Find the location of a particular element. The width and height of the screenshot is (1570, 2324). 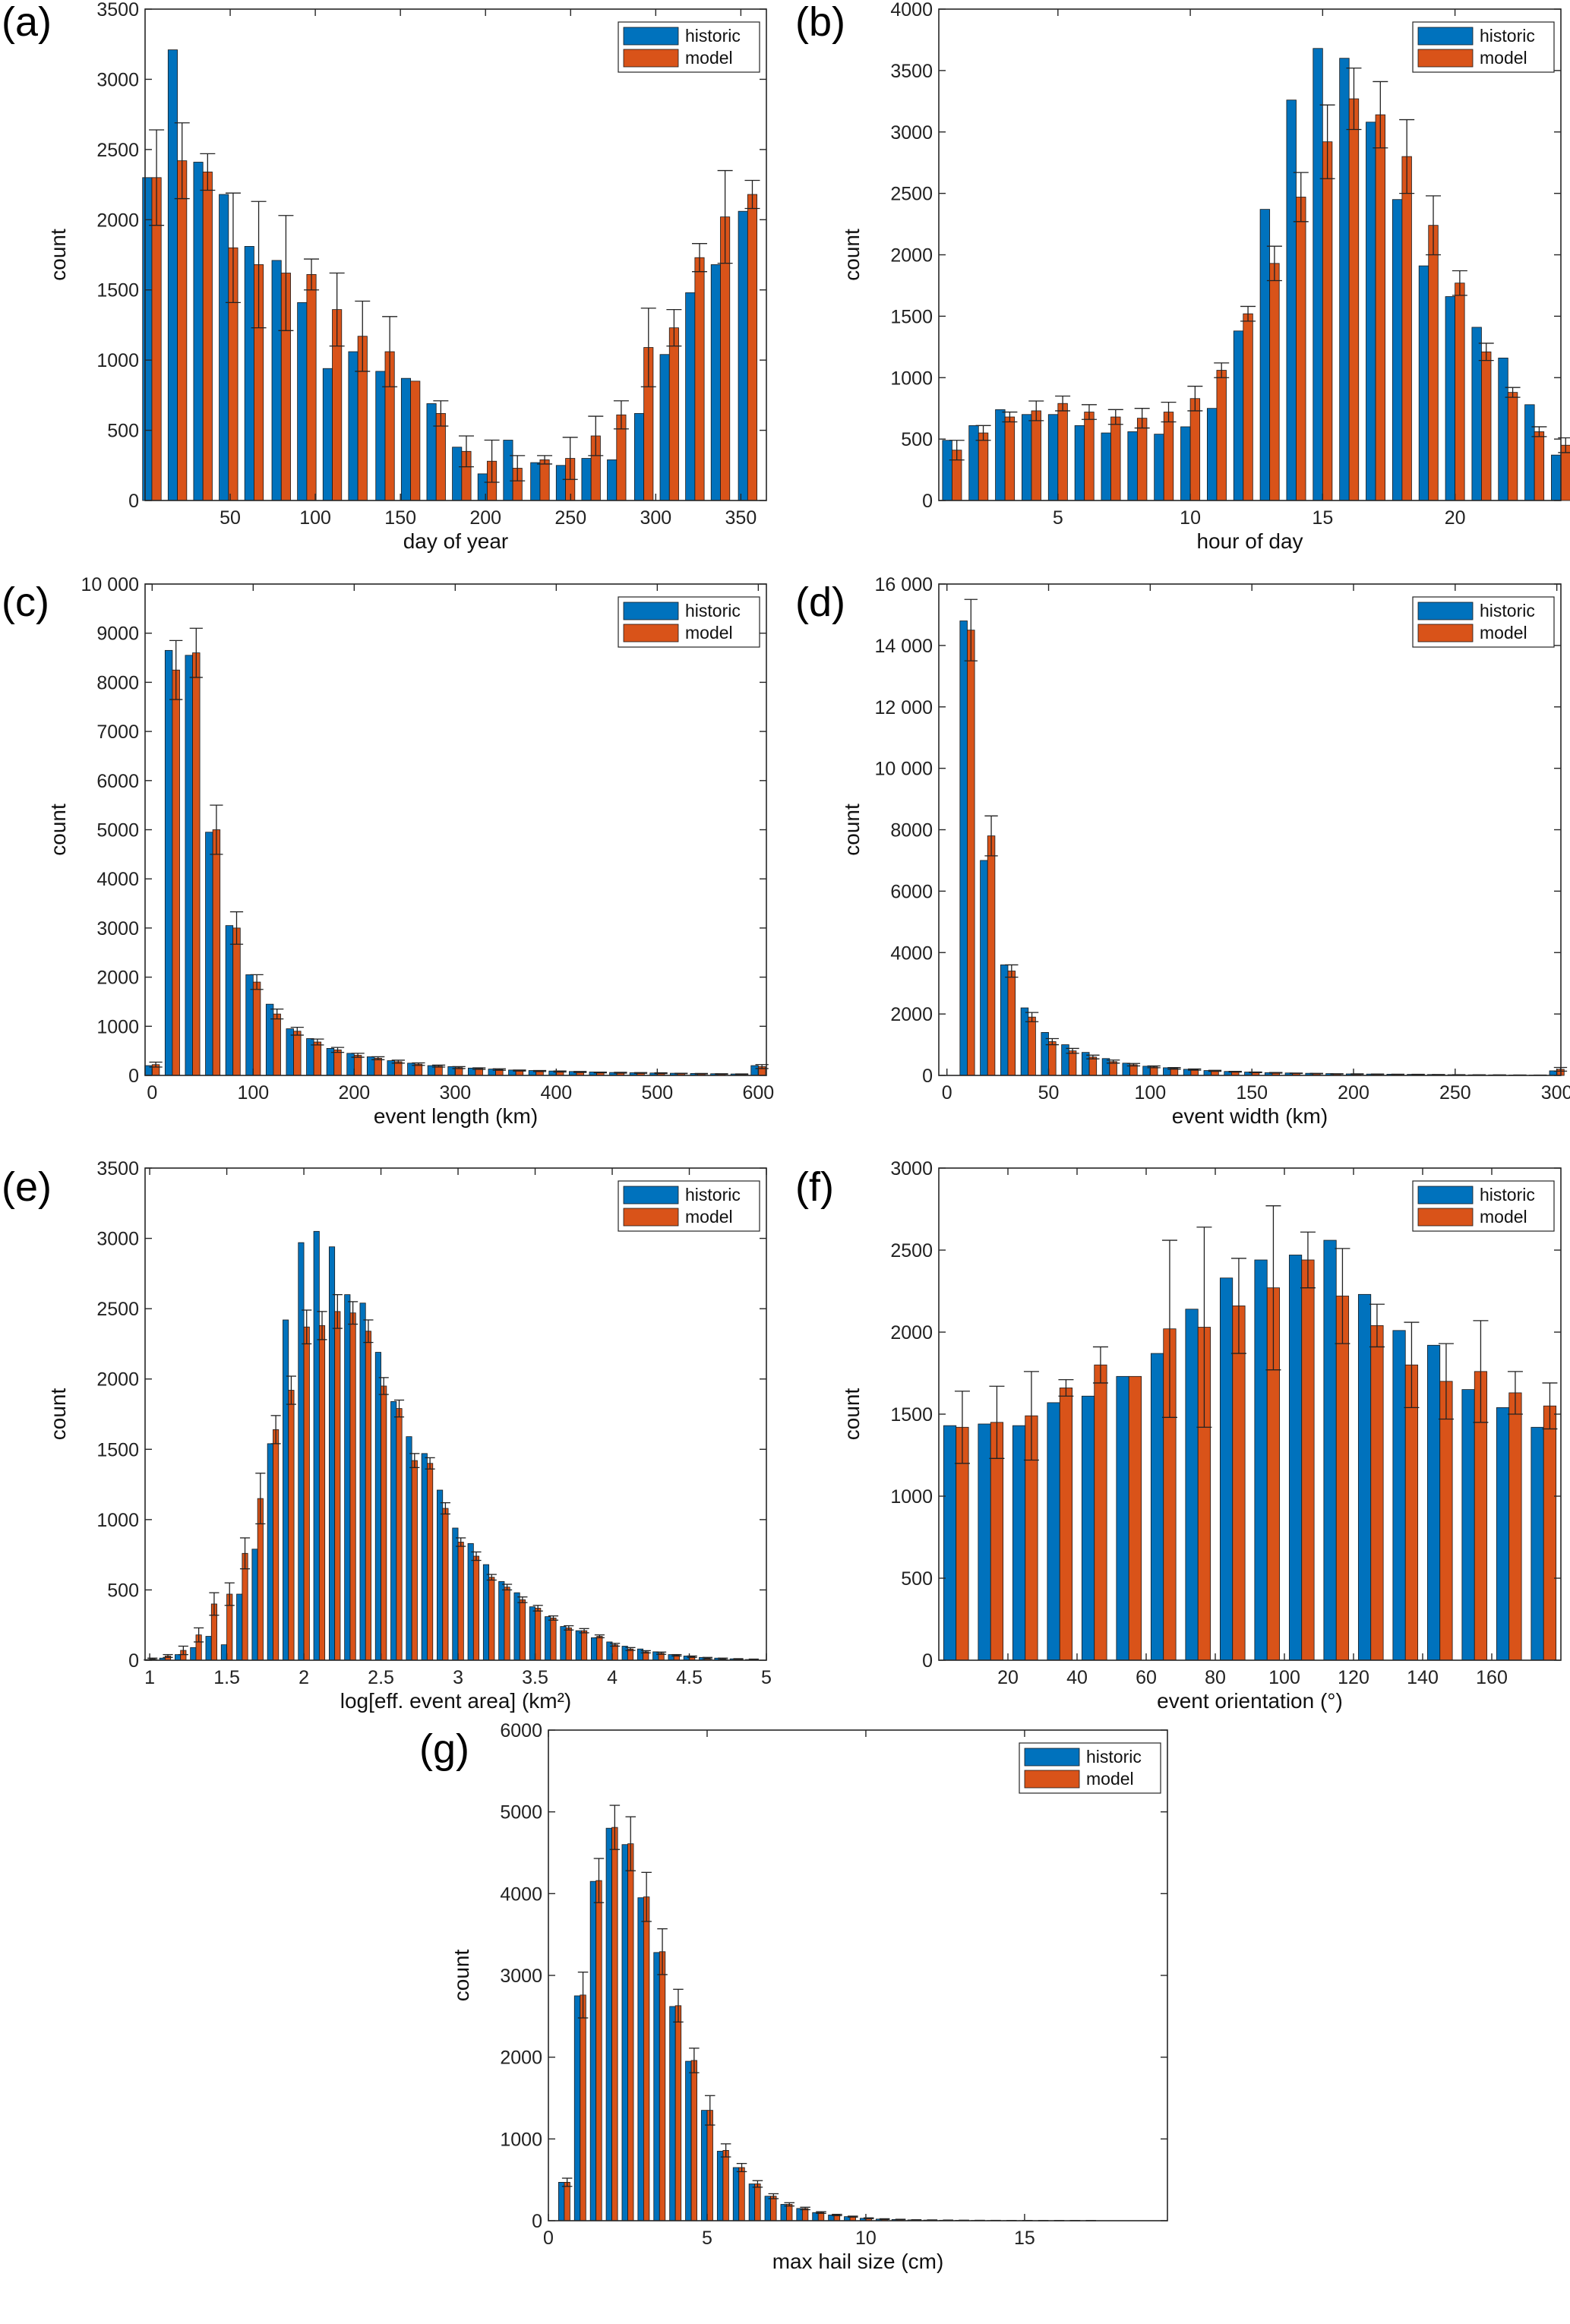

x-tick-label: 80 is located at coordinates (1215, 1678).